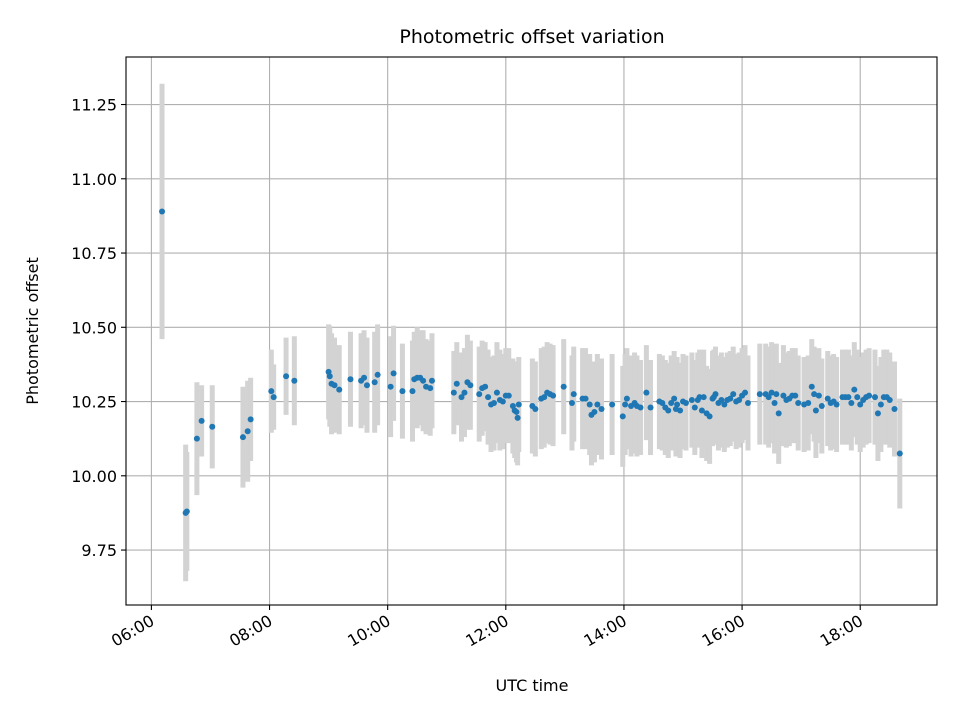 This screenshot has width=960, height=720. What do you see at coordinates (94, 105) in the screenshot?
I see `y-tick-label: 11.25` at bounding box center [94, 105].